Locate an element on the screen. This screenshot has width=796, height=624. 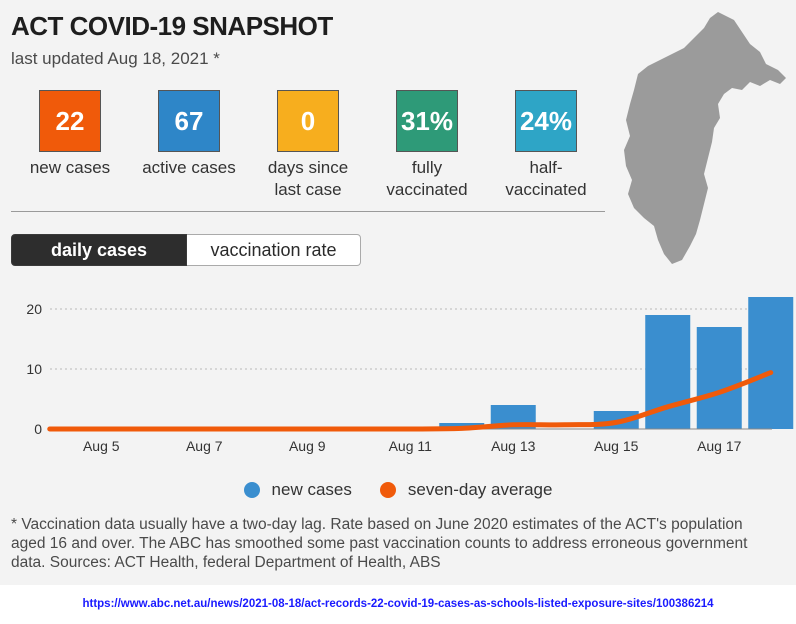
stat-days-since-last-case: 0 days since last case is located at coordinates (308, 145).